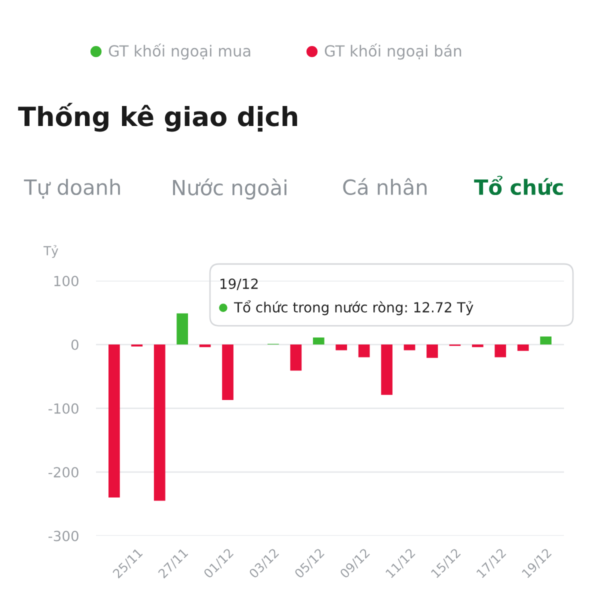  What do you see at coordinates (239, 284) in the screenshot?
I see `annotation: 19/12` at bounding box center [239, 284].